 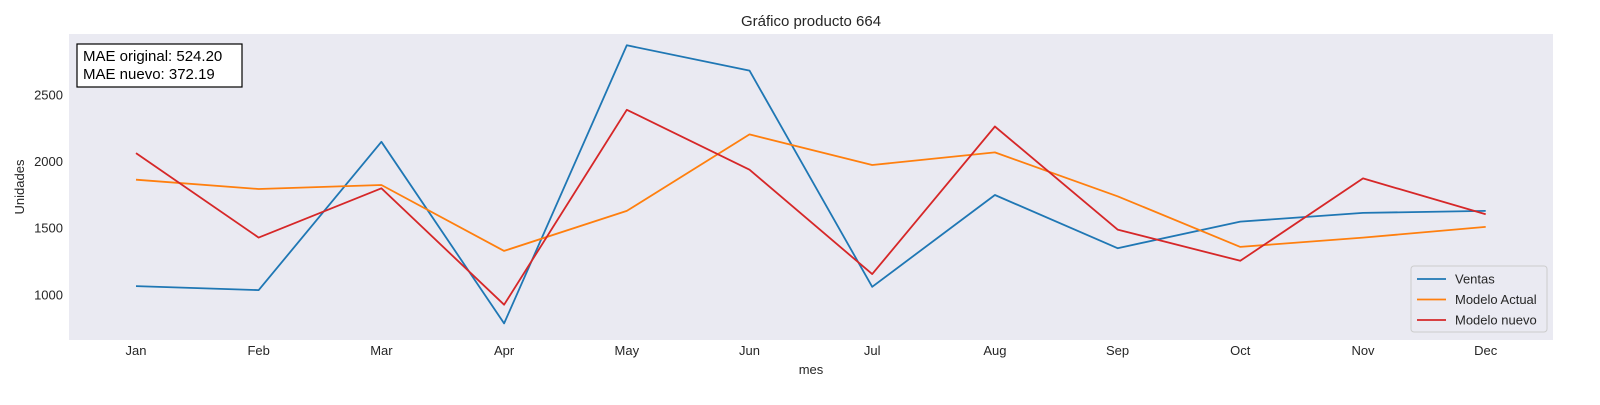 I want to click on y-tick-label: 1500, so click(x=48, y=228).